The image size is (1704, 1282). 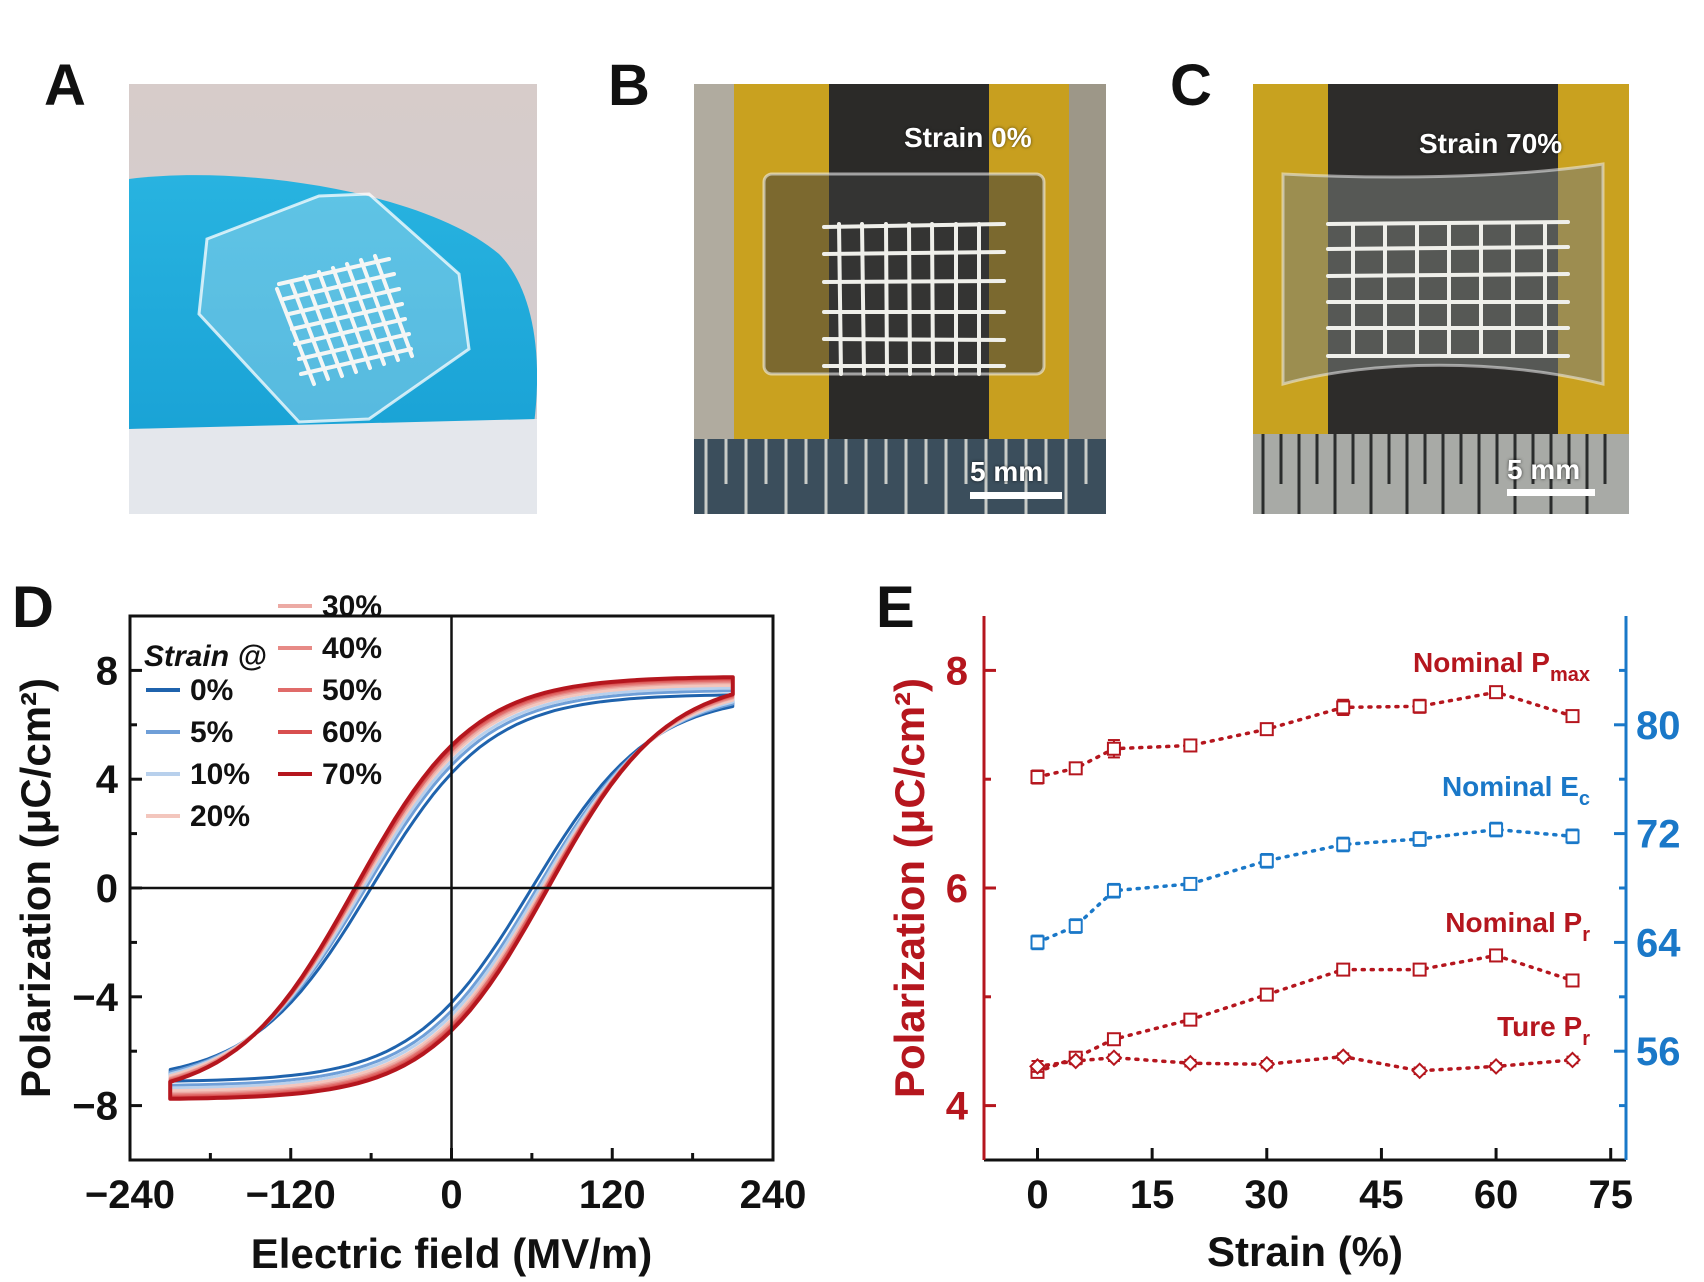 I want to click on d-xtick-label: 240, so click(x=773, y=1195).